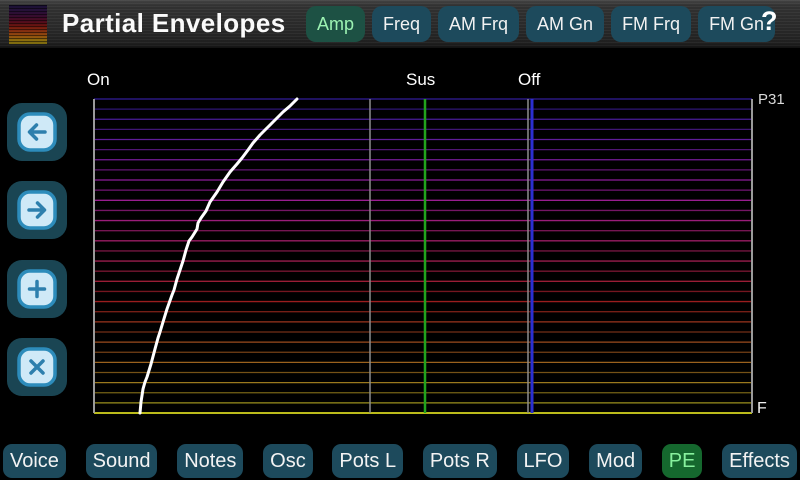  What do you see at coordinates (218, 256) in the screenshot?
I see `envelope-curve` at bounding box center [218, 256].